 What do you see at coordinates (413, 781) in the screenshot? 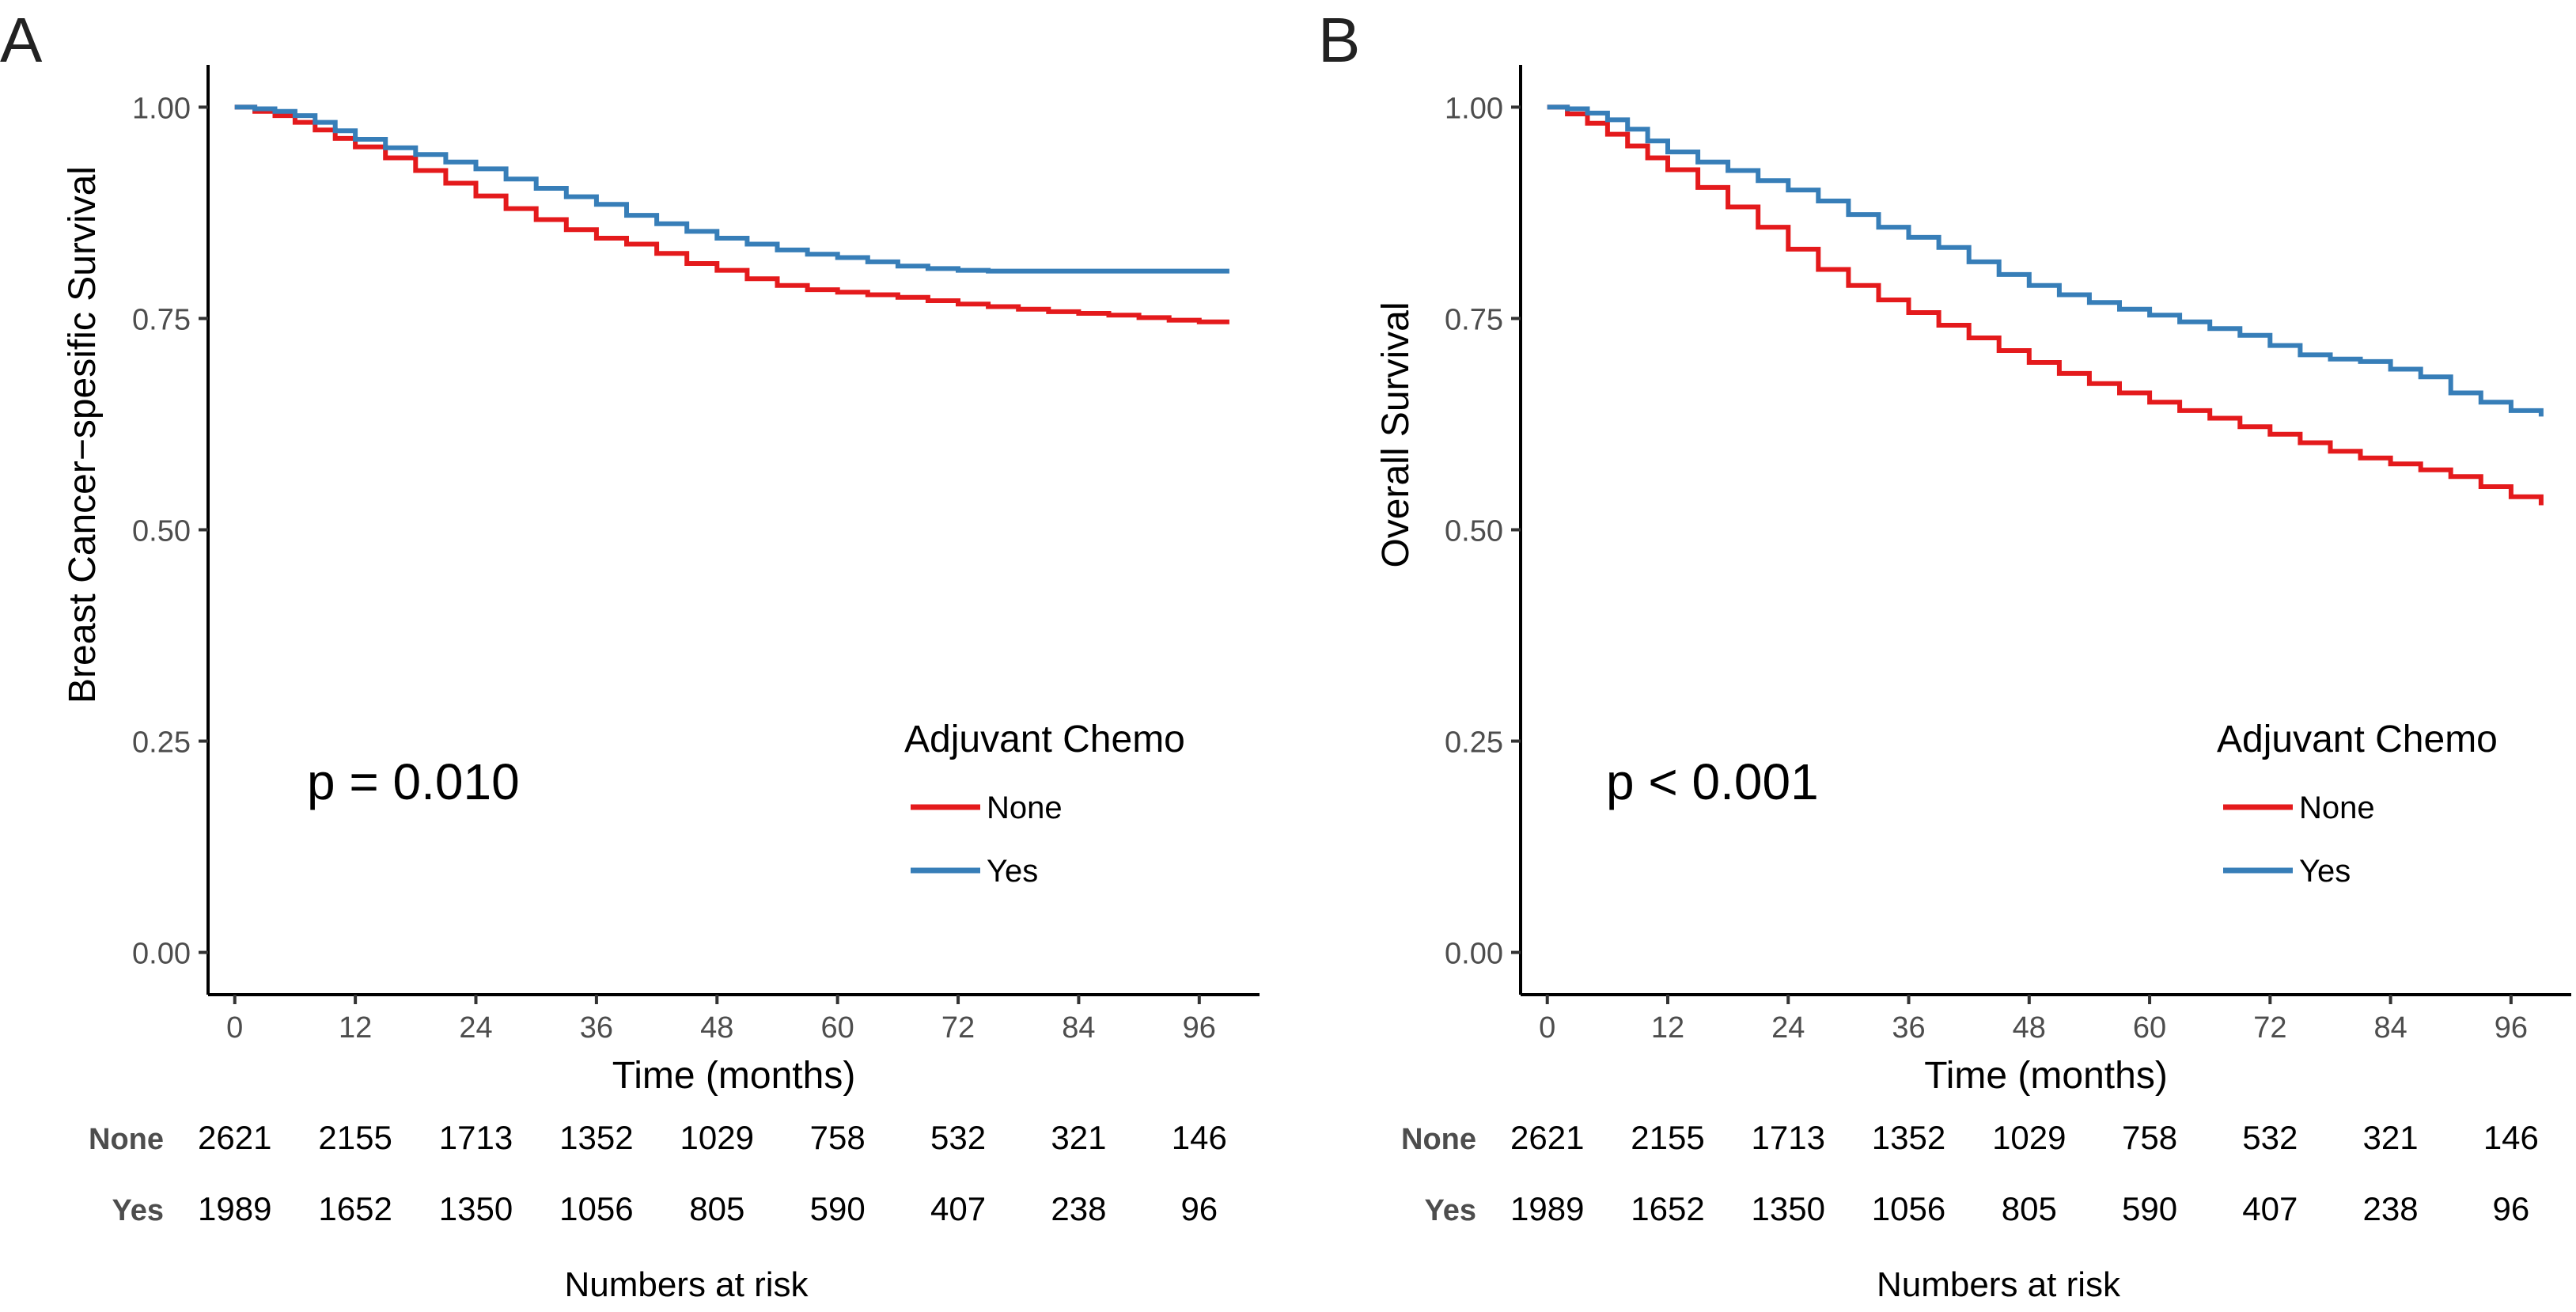
I see `p-value-annotation: p = 0.010` at bounding box center [413, 781].